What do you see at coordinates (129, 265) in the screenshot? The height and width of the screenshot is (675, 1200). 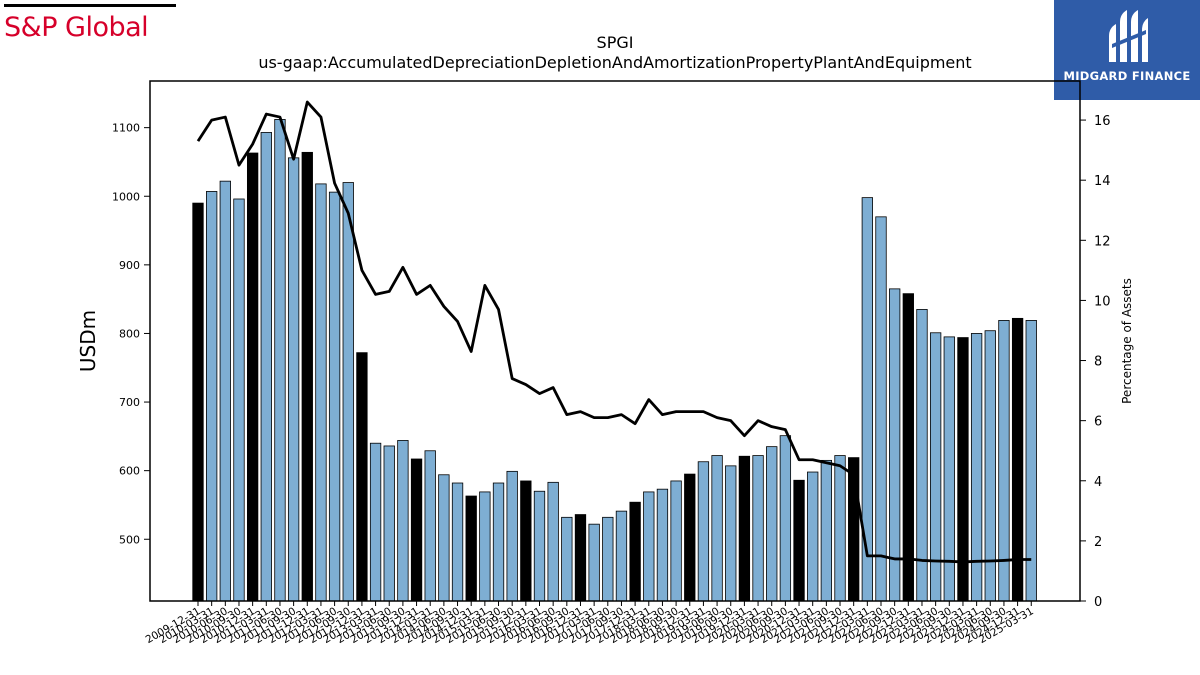 I see `y-tick-label: 900` at bounding box center [129, 265].